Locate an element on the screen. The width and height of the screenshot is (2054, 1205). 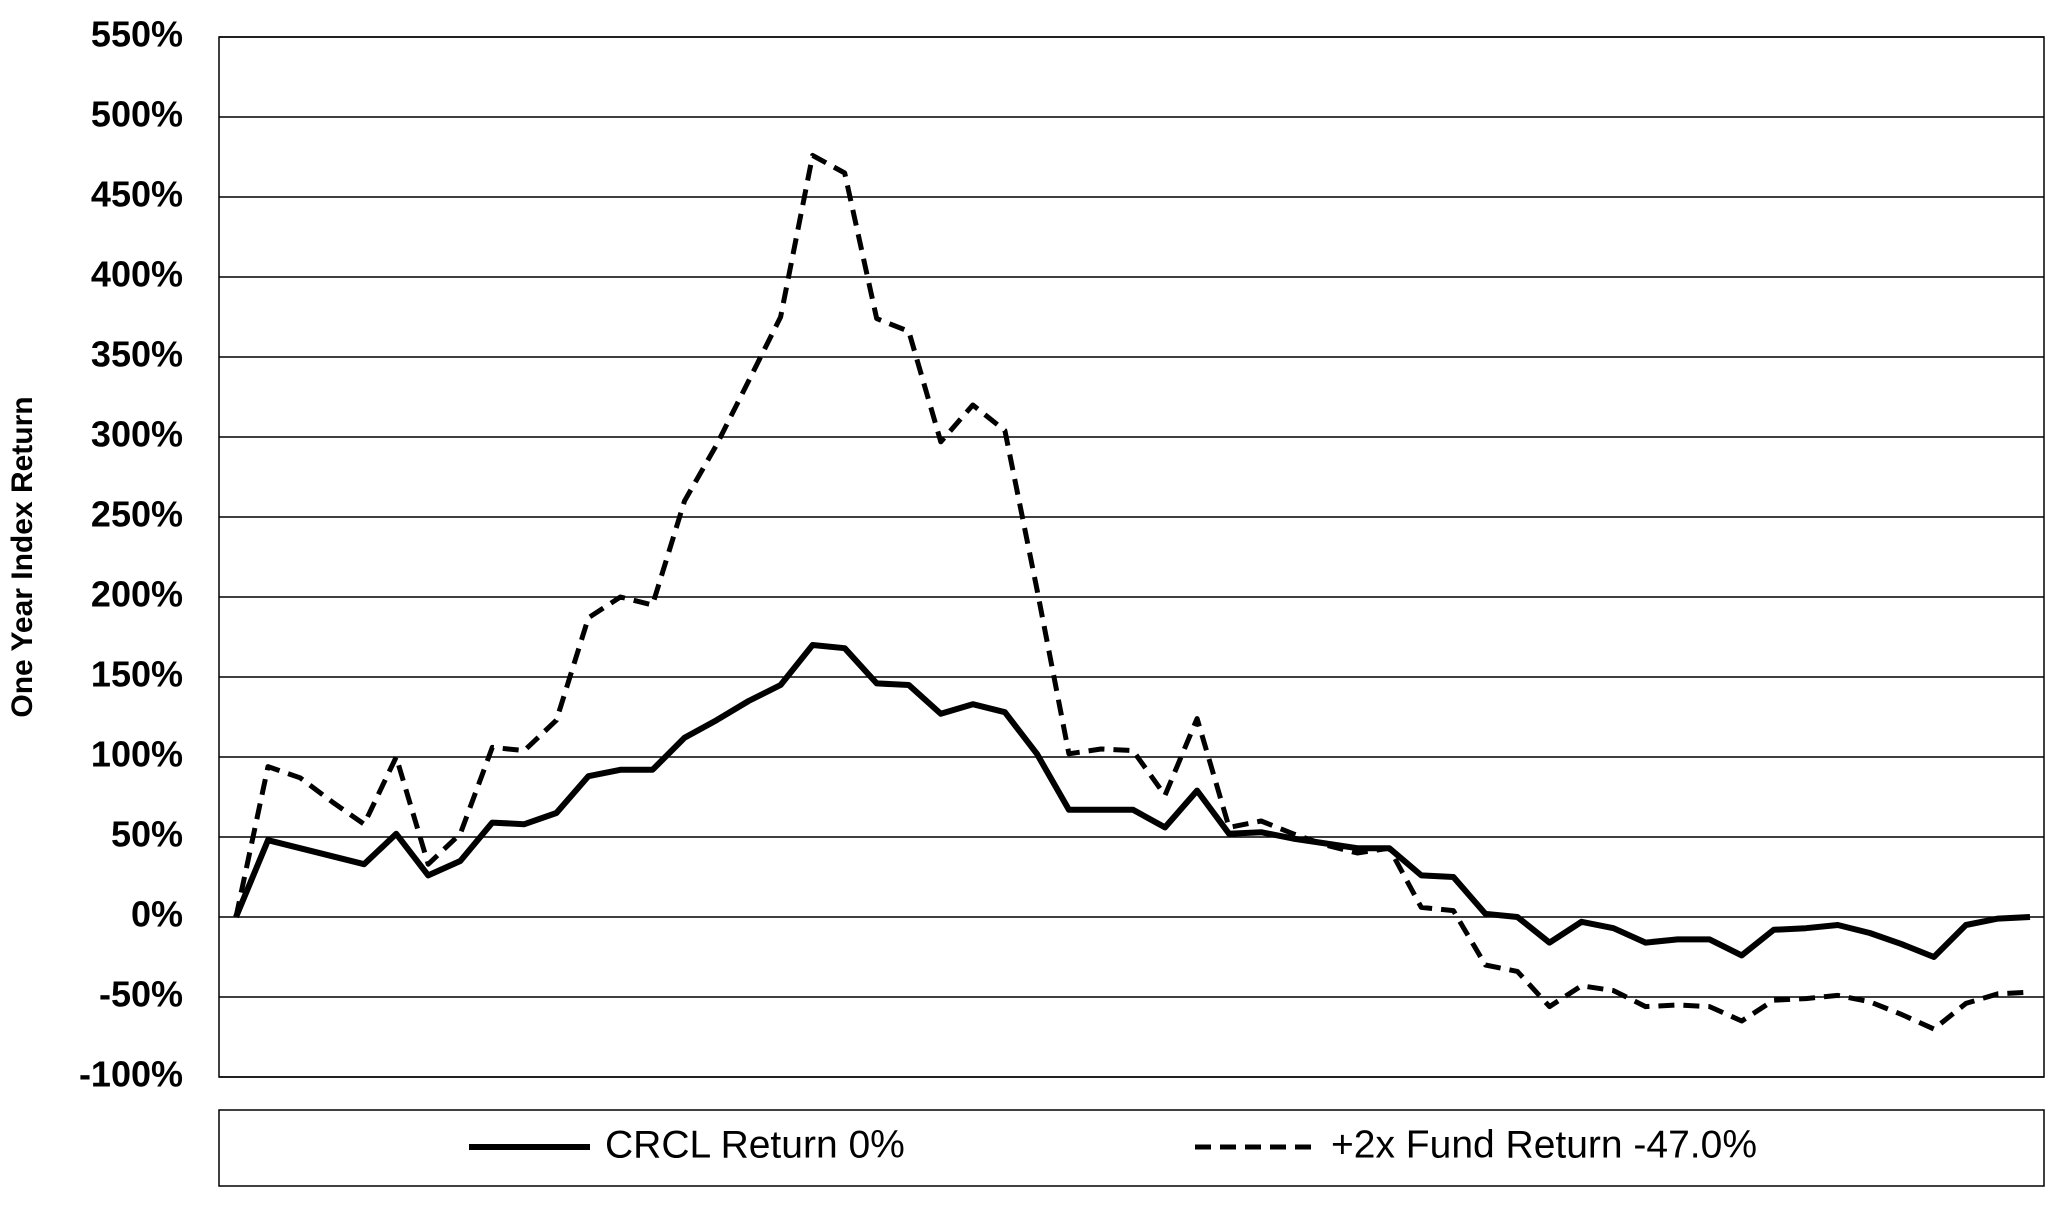
y-tick-label: 0% is located at coordinates (157, 914).